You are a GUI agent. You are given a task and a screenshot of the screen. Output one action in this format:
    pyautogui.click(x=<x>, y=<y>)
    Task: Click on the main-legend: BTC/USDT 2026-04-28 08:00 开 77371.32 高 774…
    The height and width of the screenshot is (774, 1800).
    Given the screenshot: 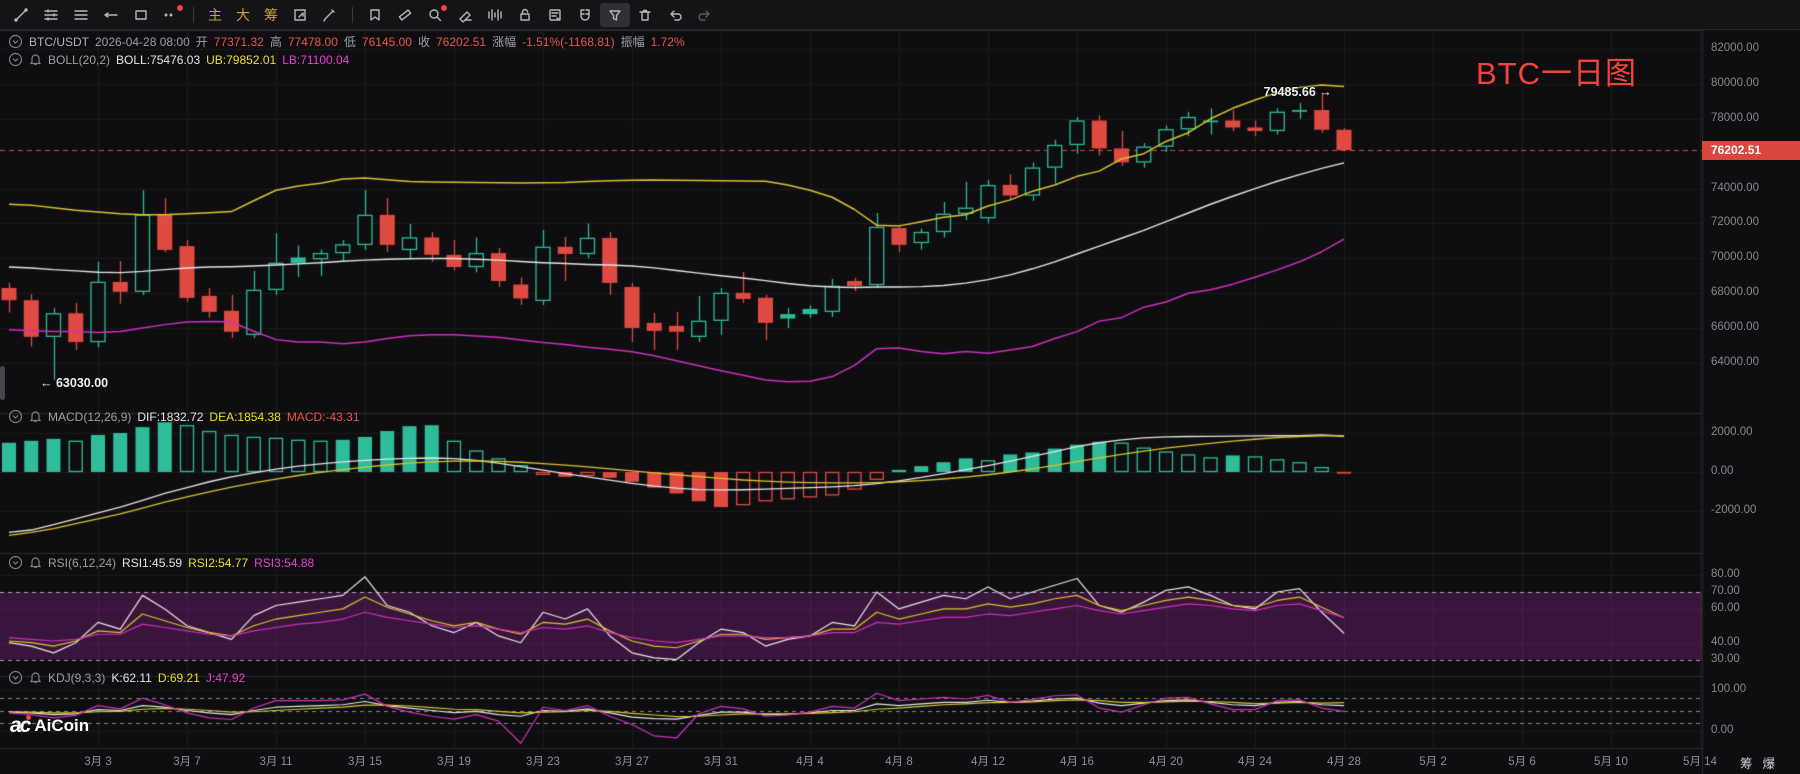 What is the action you would take?
    pyautogui.click(x=346, y=41)
    